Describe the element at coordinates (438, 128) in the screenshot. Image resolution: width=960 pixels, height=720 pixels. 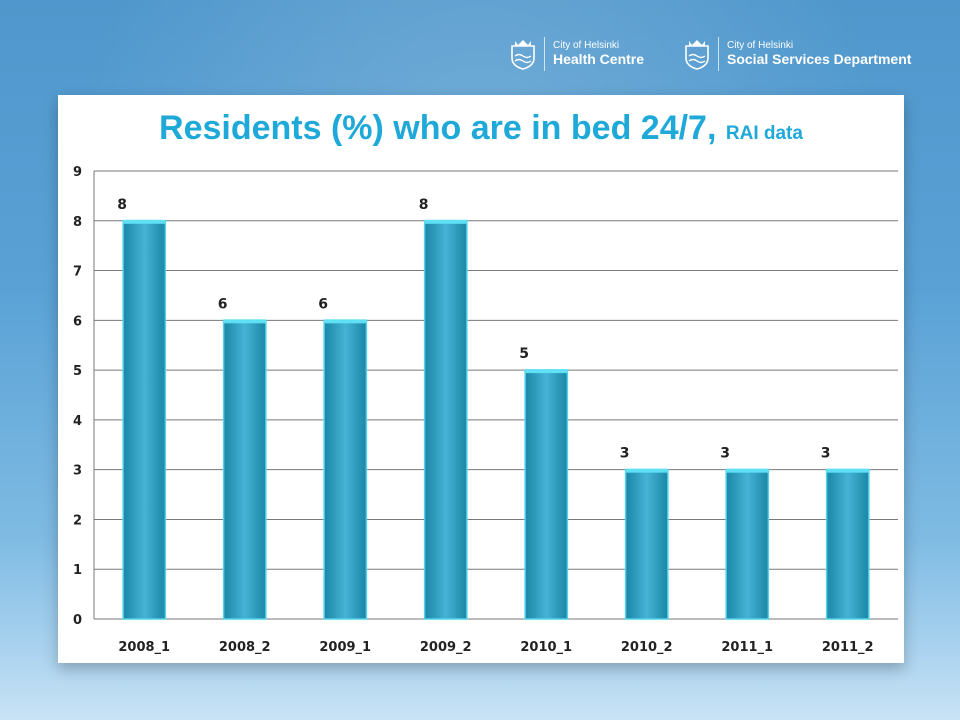
I see `chart-title-main: Residents (%) who are in bed 24/7,` at that location.